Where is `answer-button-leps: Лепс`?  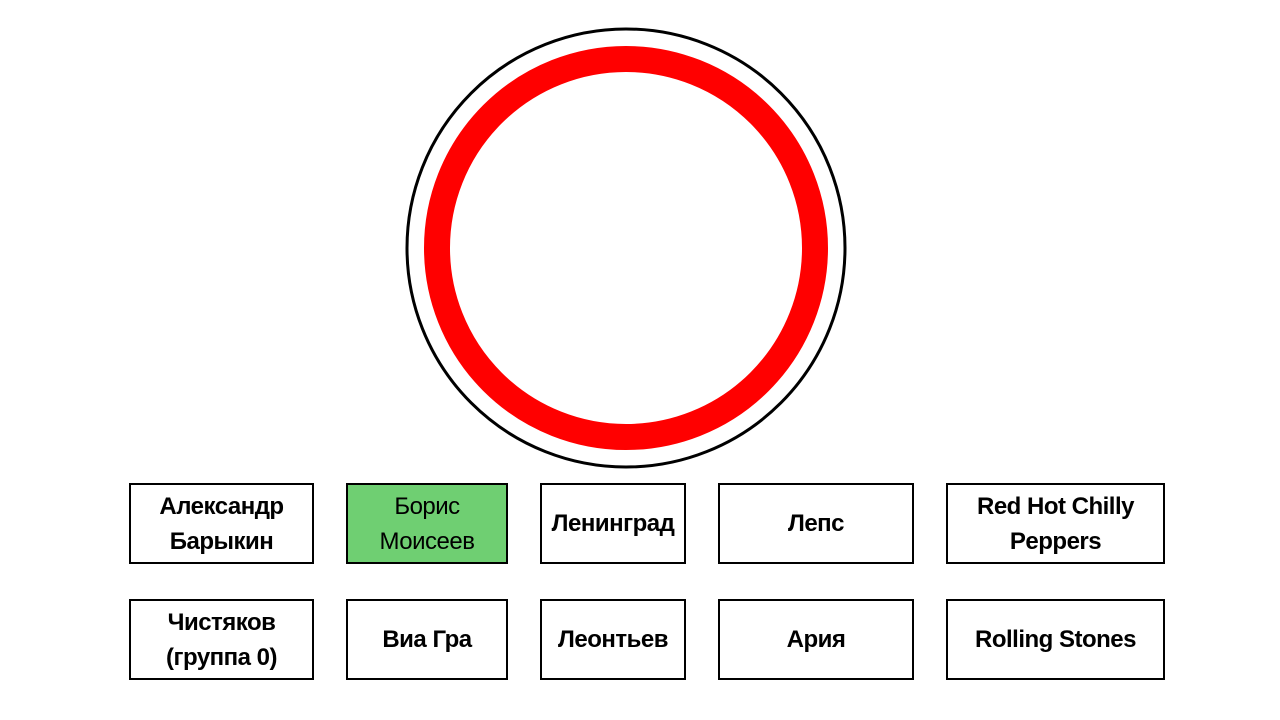 answer-button-leps: Лепс is located at coordinates (816, 523).